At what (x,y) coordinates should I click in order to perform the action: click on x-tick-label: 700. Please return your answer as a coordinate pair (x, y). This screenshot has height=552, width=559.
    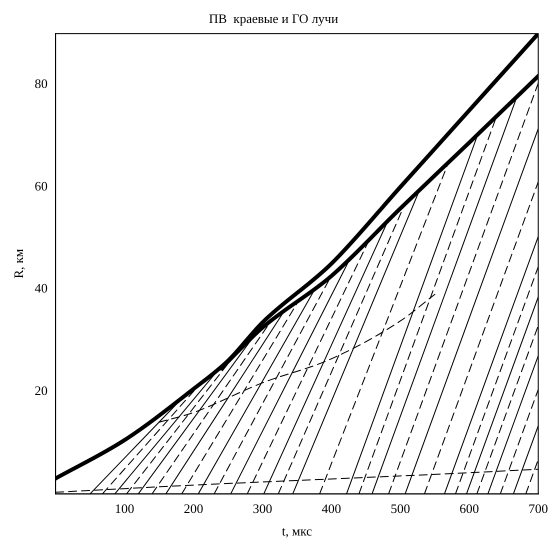
    Looking at the image, I should click on (538, 508).